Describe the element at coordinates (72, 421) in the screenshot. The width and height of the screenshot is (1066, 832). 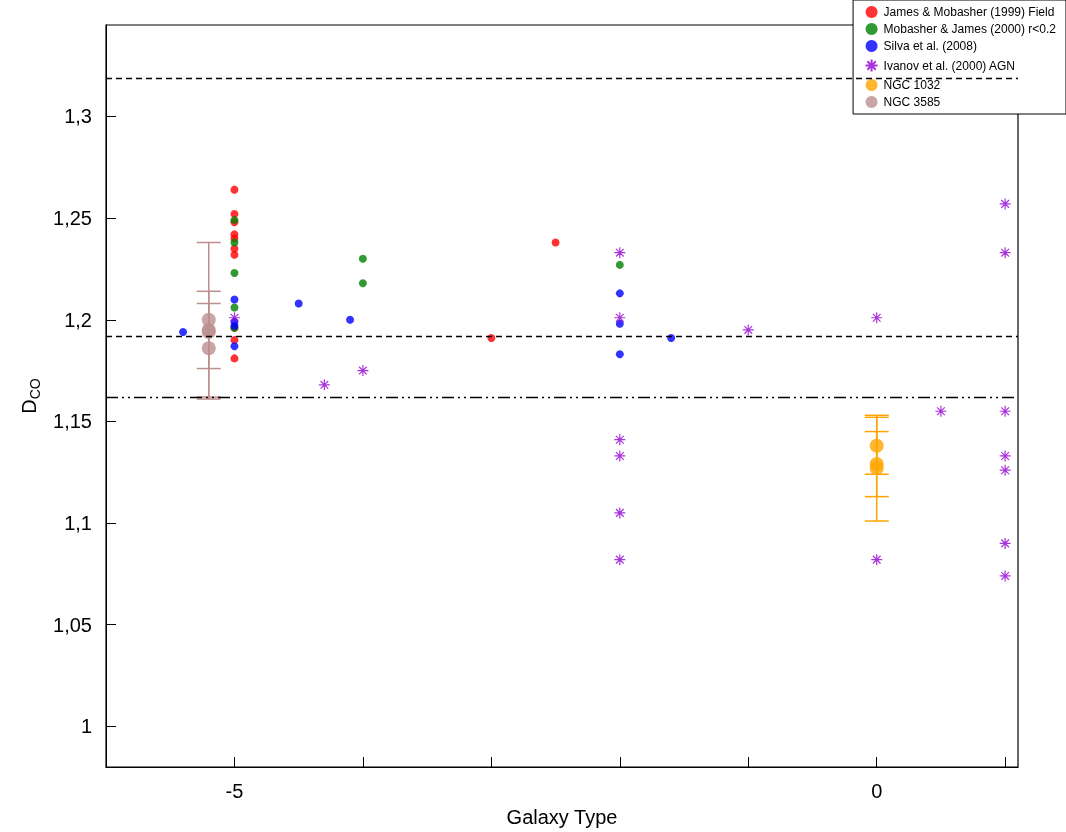
I see `y-tick-label: 1,15` at that location.